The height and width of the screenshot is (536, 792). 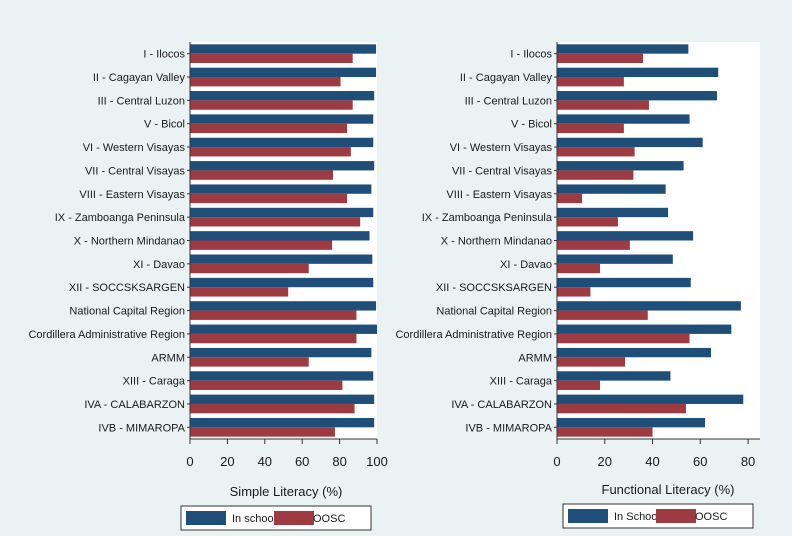 I want to click on x-tick-label: 100, so click(x=377, y=461).